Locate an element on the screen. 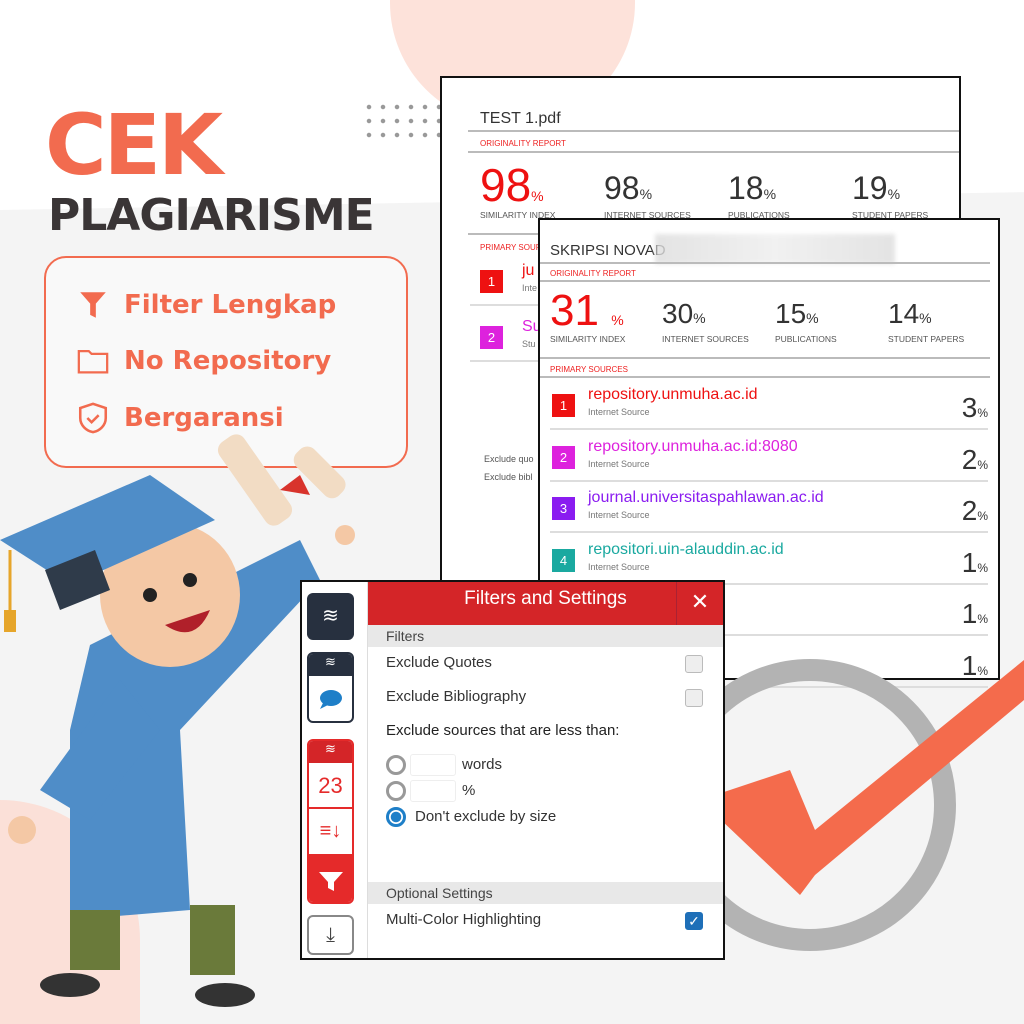 Image resolution: width=1024 pixels, height=1024 pixels. close-button: ✕ is located at coordinates (699, 603).